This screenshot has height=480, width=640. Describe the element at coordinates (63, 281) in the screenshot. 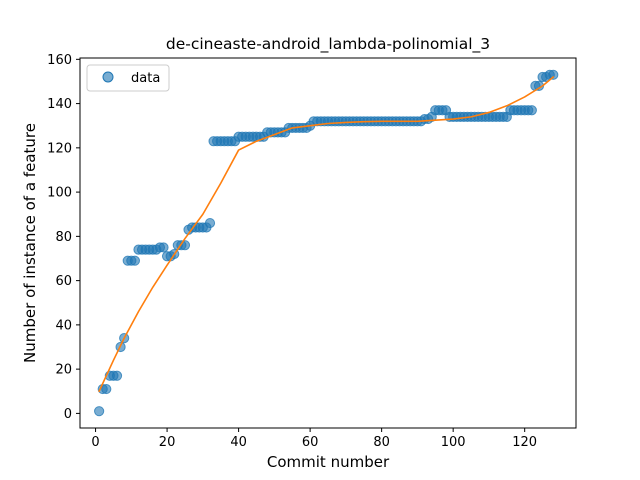

I see `y-tick-label: 60` at that location.